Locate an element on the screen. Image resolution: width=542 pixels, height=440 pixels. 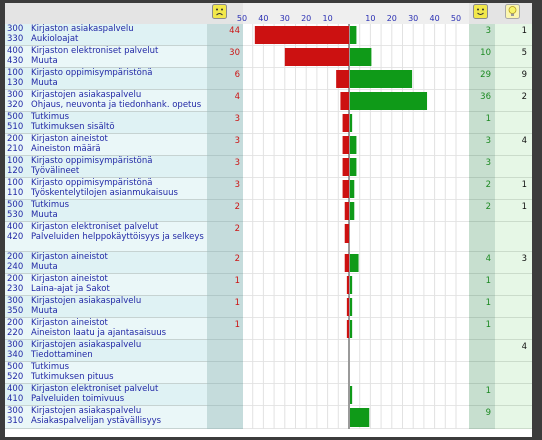
negative-count-cell: 44 is located at coordinates (225, 35).